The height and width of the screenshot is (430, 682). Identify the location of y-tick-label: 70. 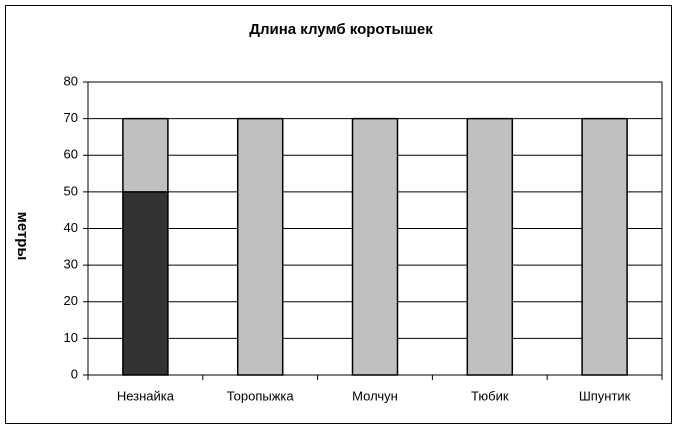
(71, 117).